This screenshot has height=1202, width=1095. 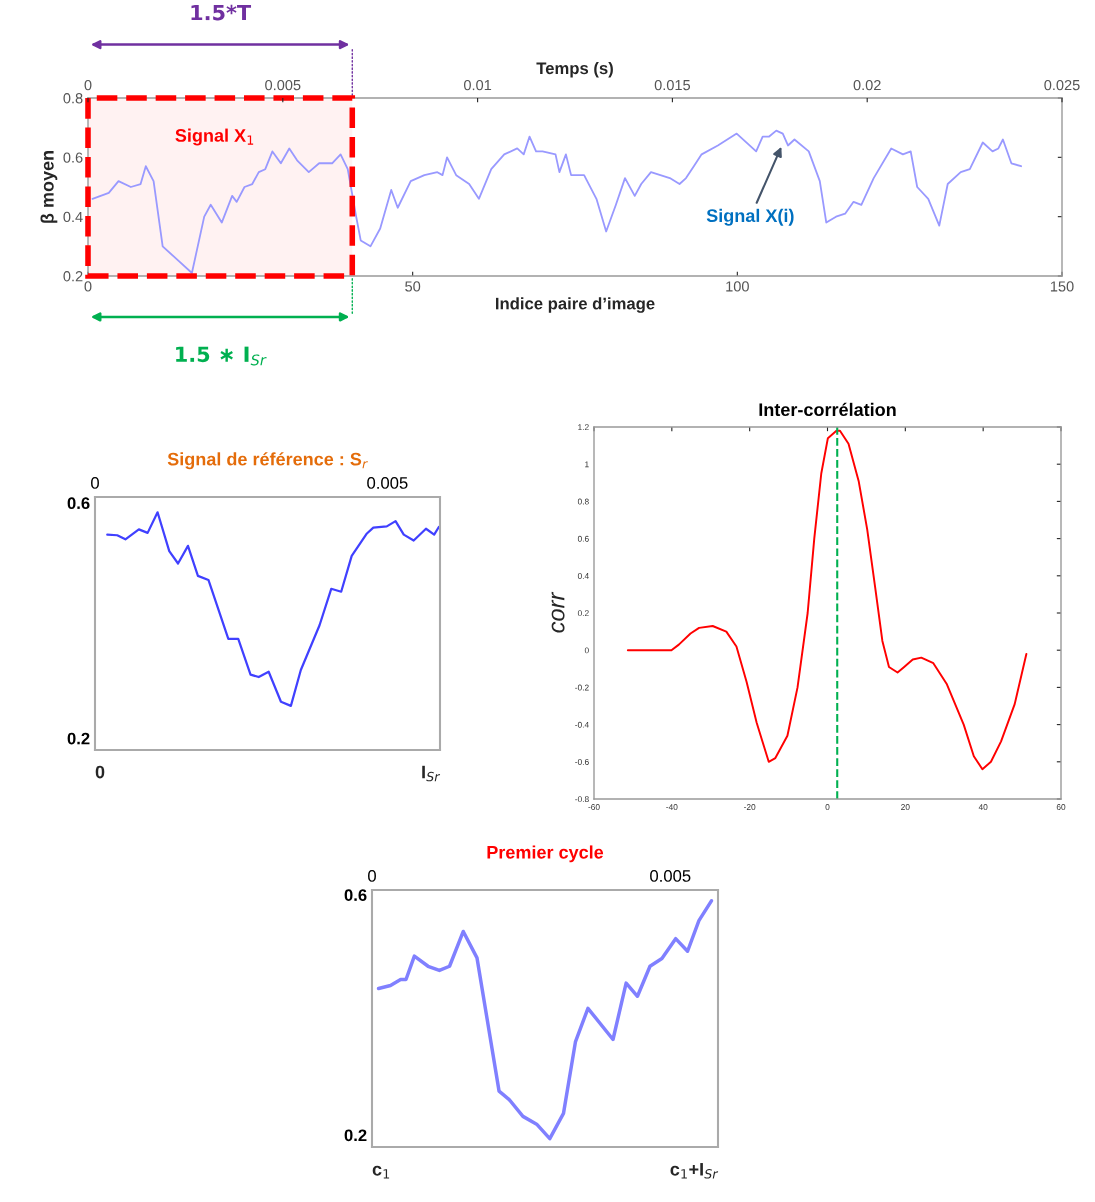 I want to click on x2-axis-title: Temps (s), so click(x=574, y=69).